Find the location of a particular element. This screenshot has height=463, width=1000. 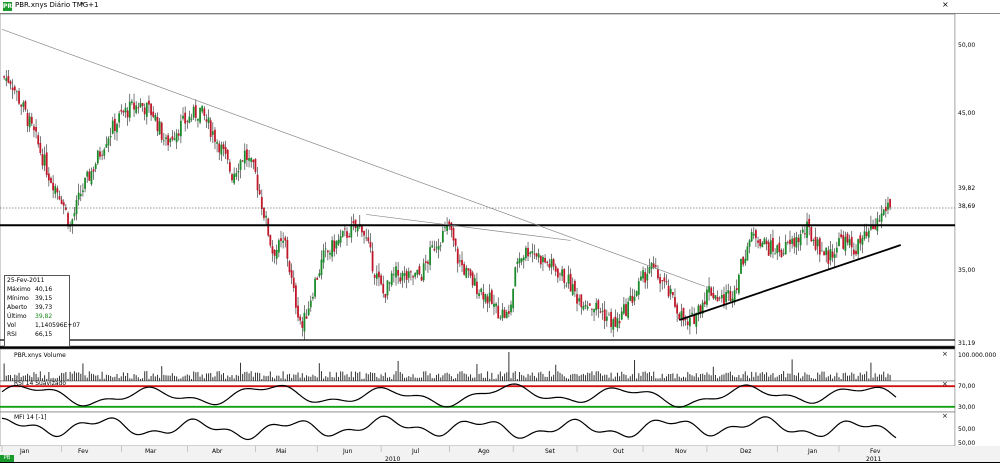

x-tick-jan2: Jan is located at coordinates (813, 451).